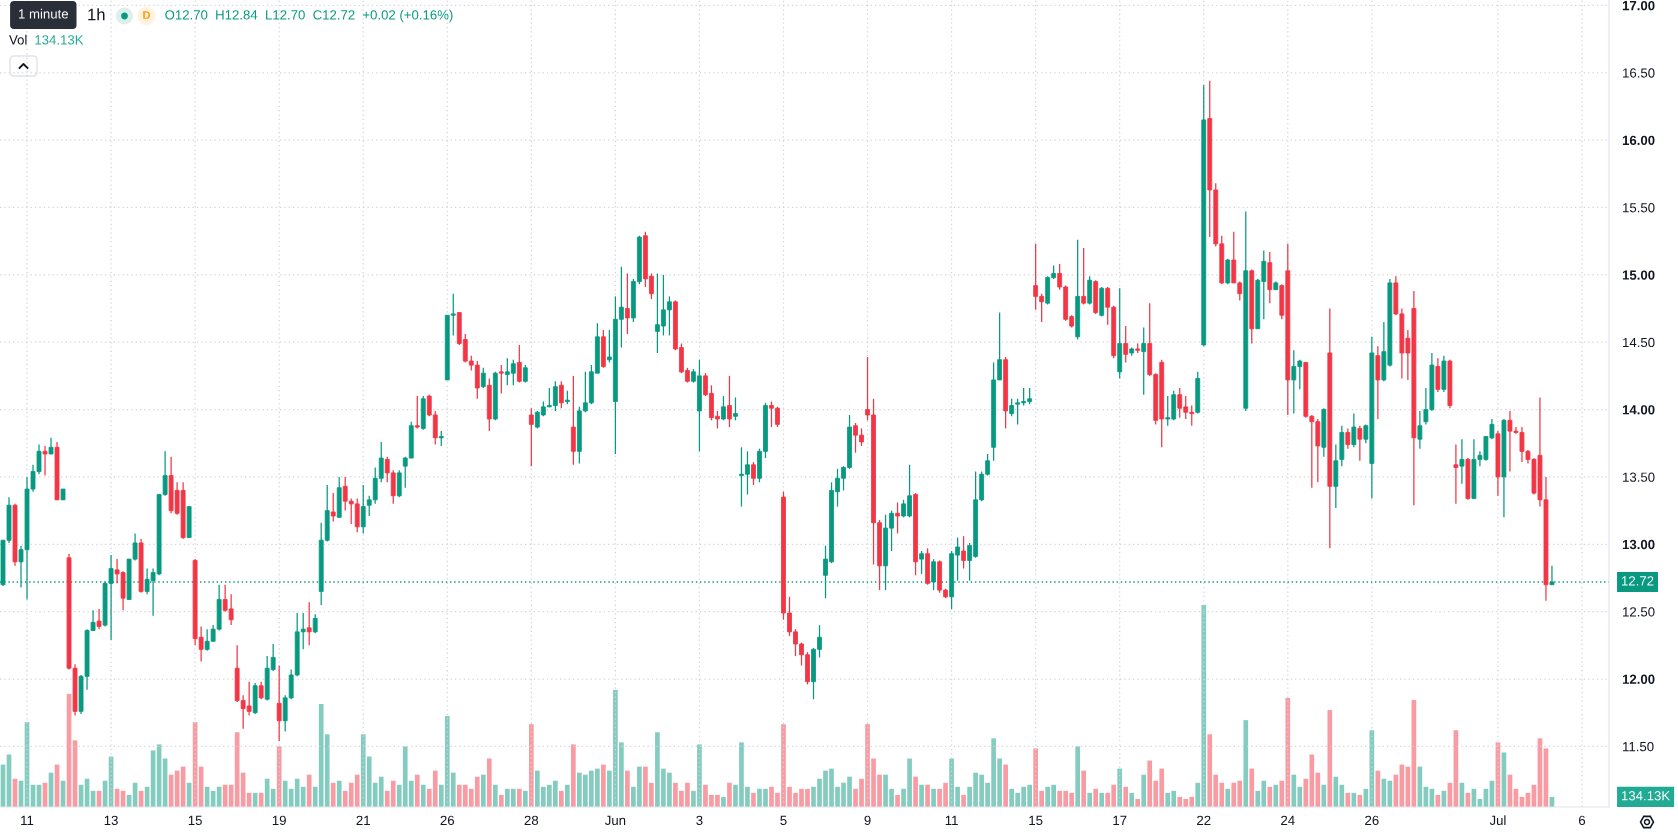 This screenshot has width=1678, height=835. Describe the element at coordinates (237, 15) in the screenshot. I see `annotation: H12.84` at that location.